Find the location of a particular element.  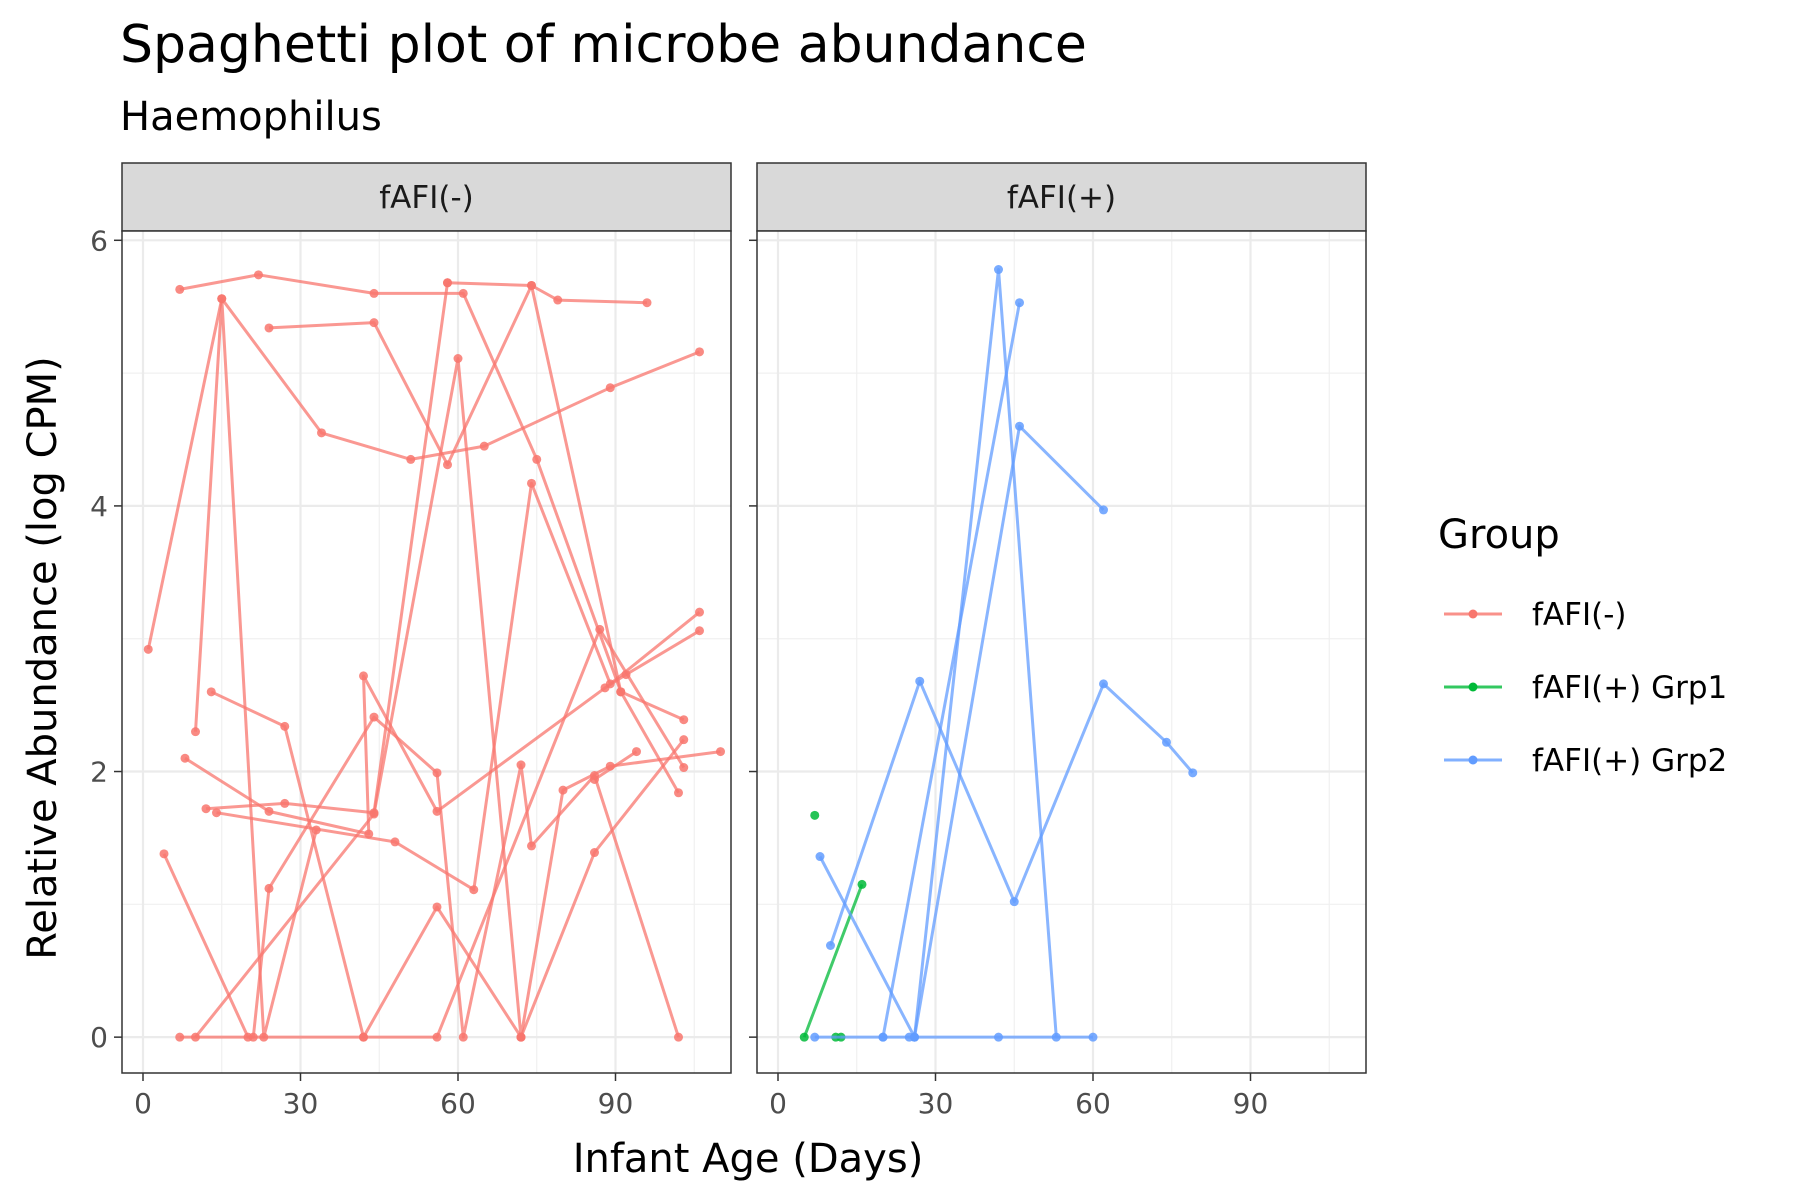

legend-title: Group is located at coordinates (1499, 535).